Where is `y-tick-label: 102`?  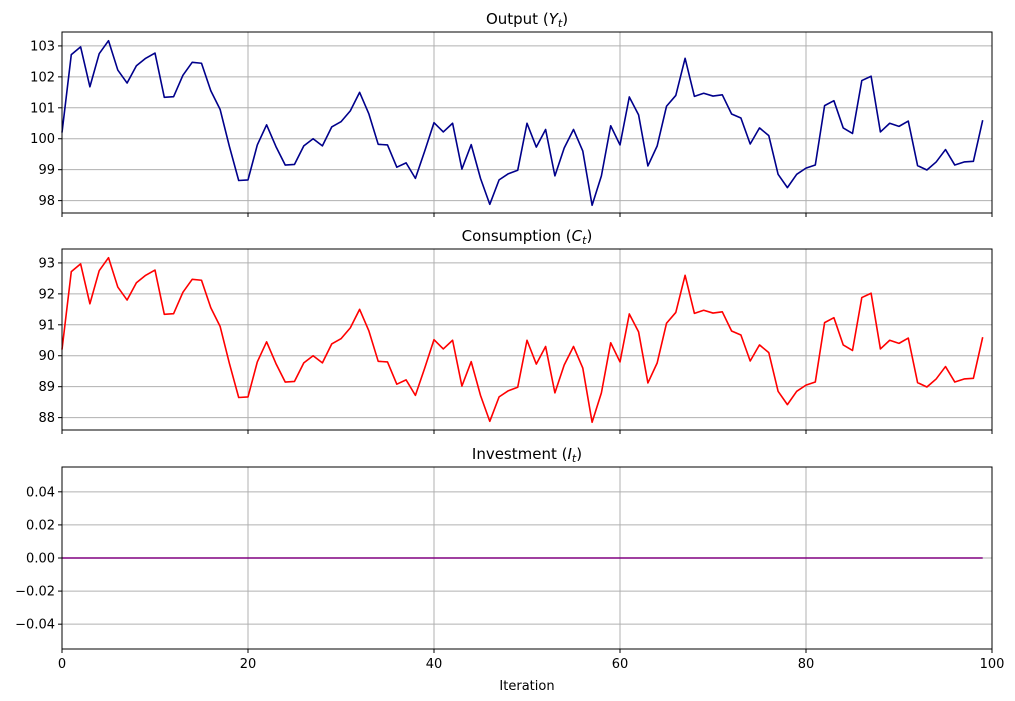
y-tick-label: 102 is located at coordinates (42, 77).